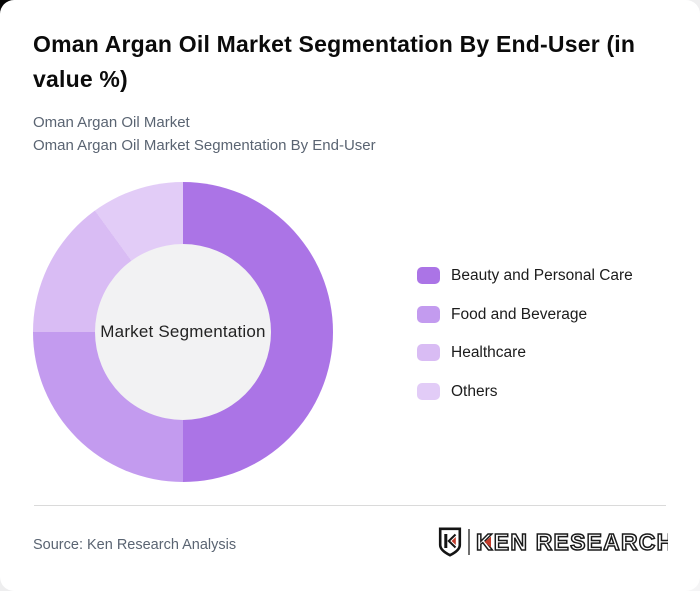 The width and height of the screenshot is (700, 591). I want to click on legend-label: Others, so click(474, 391).